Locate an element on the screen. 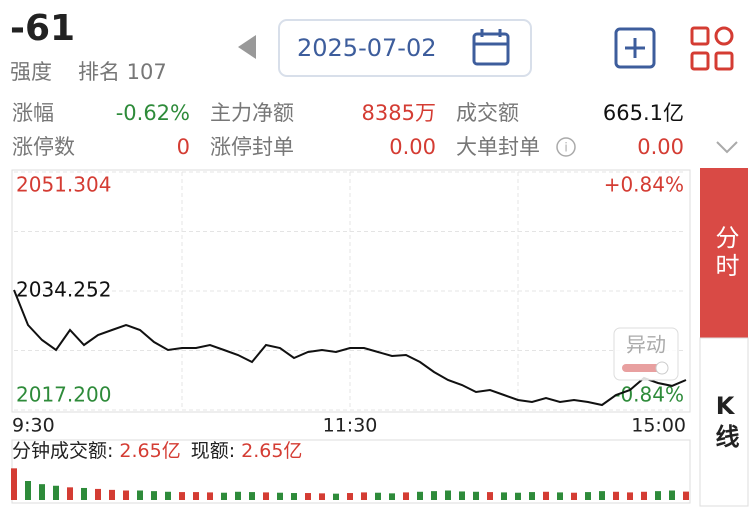 Image resolution: width=750 pixels, height=520 pixels. add-button is located at coordinates (635, 48).